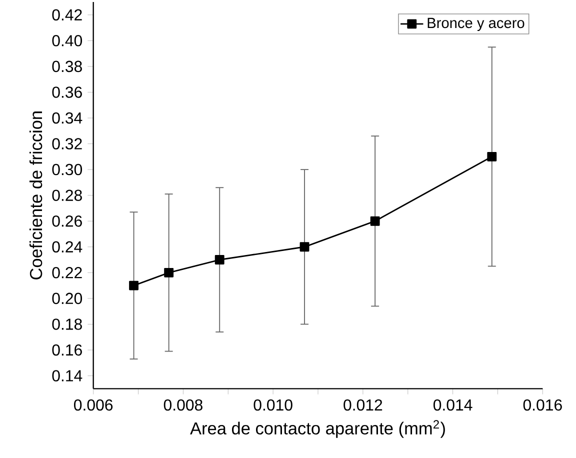 The height and width of the screenshot is (458, 576). What do you see at coordinates (67, 324) in the screenshot?
I see `y-tick-label: 0.18` at bounding box center [67, 324].